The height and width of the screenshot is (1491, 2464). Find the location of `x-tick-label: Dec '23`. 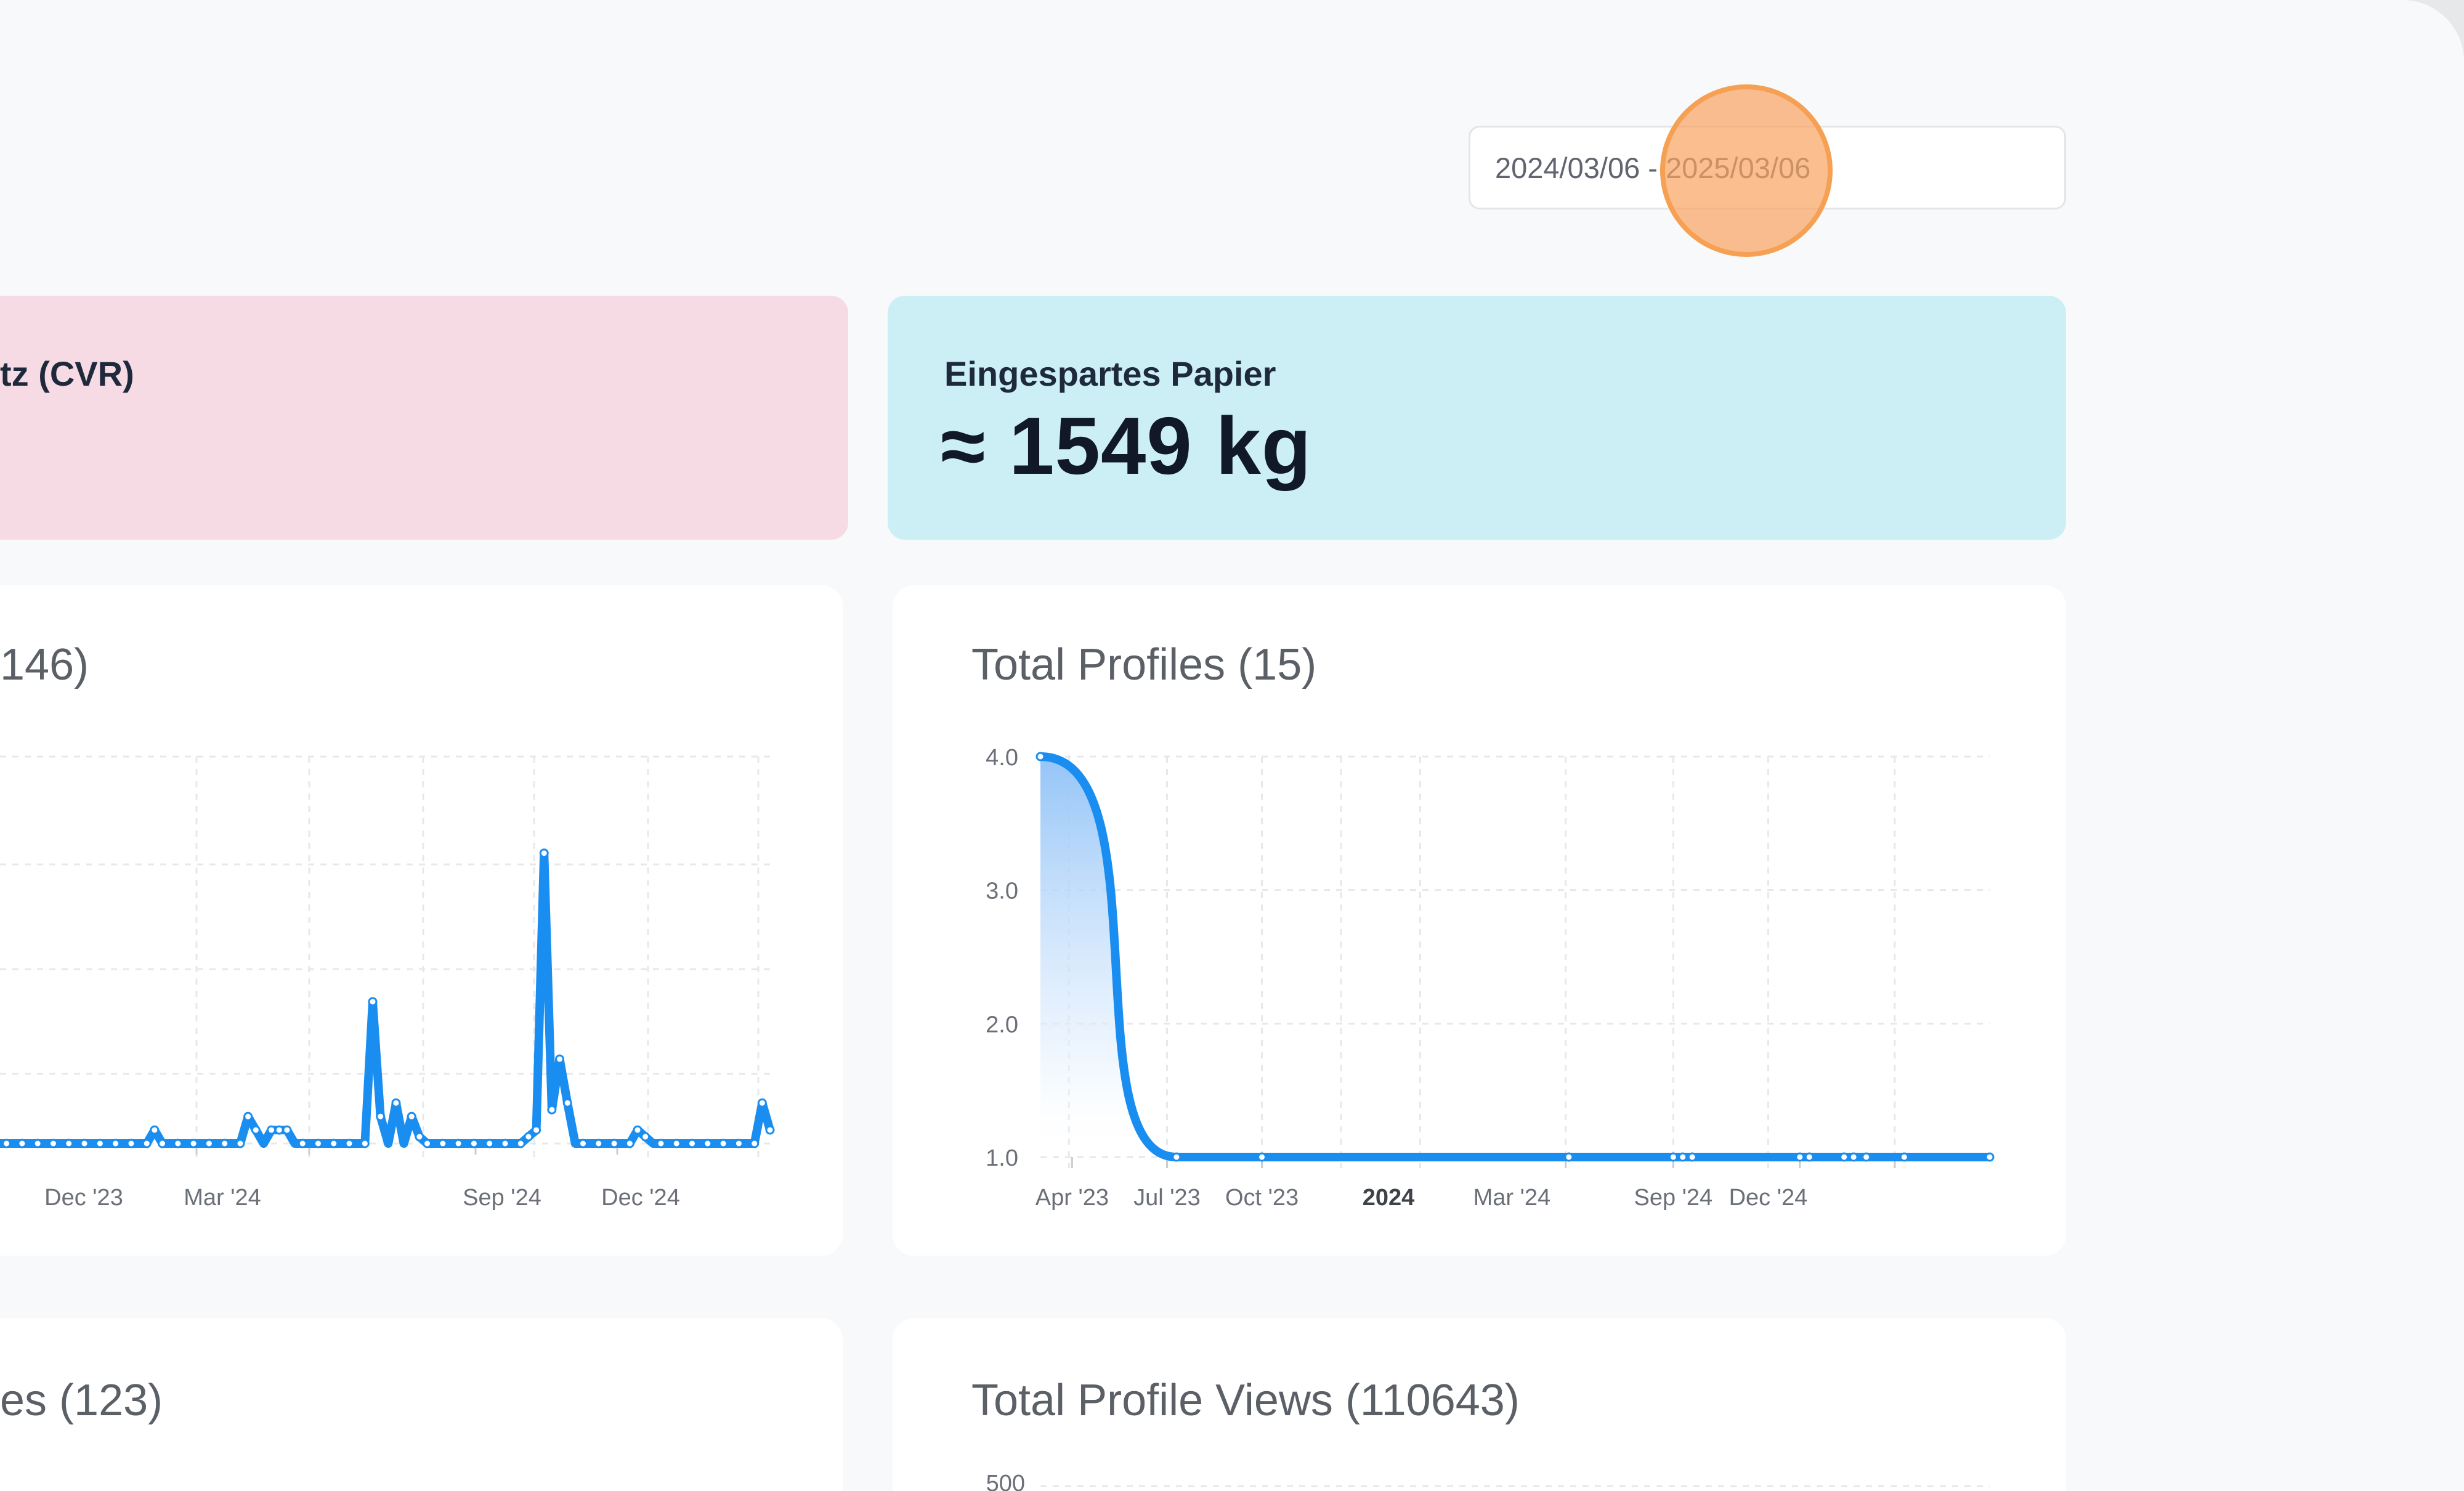

x-tick-label: Dec '23 is located at coordinates (83, 1198).